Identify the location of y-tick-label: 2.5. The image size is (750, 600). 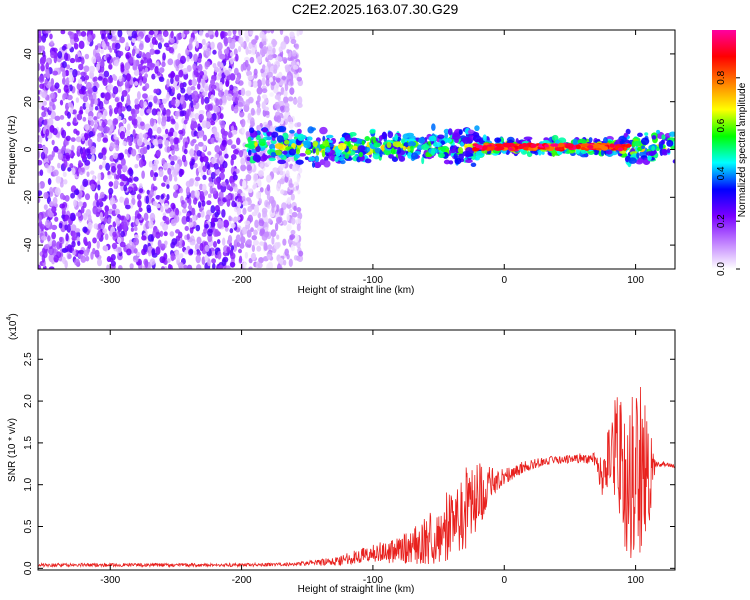
(28, 359).